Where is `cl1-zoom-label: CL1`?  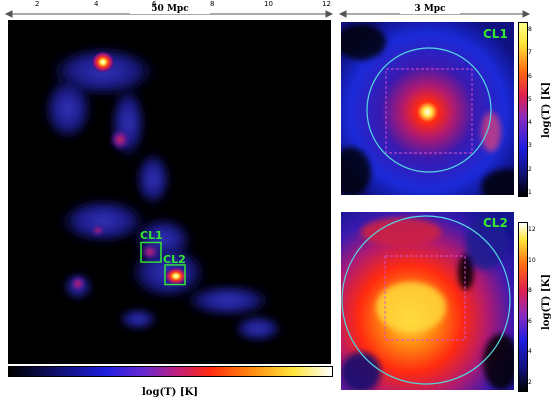 cl1-zoom-label: CL1 is located at coordinates (495, 34).